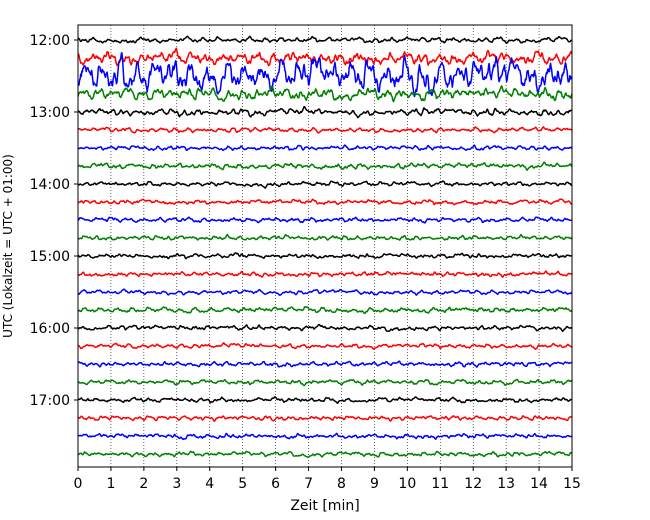  I want to click on x-tick-label: 3, so click(176, 484).